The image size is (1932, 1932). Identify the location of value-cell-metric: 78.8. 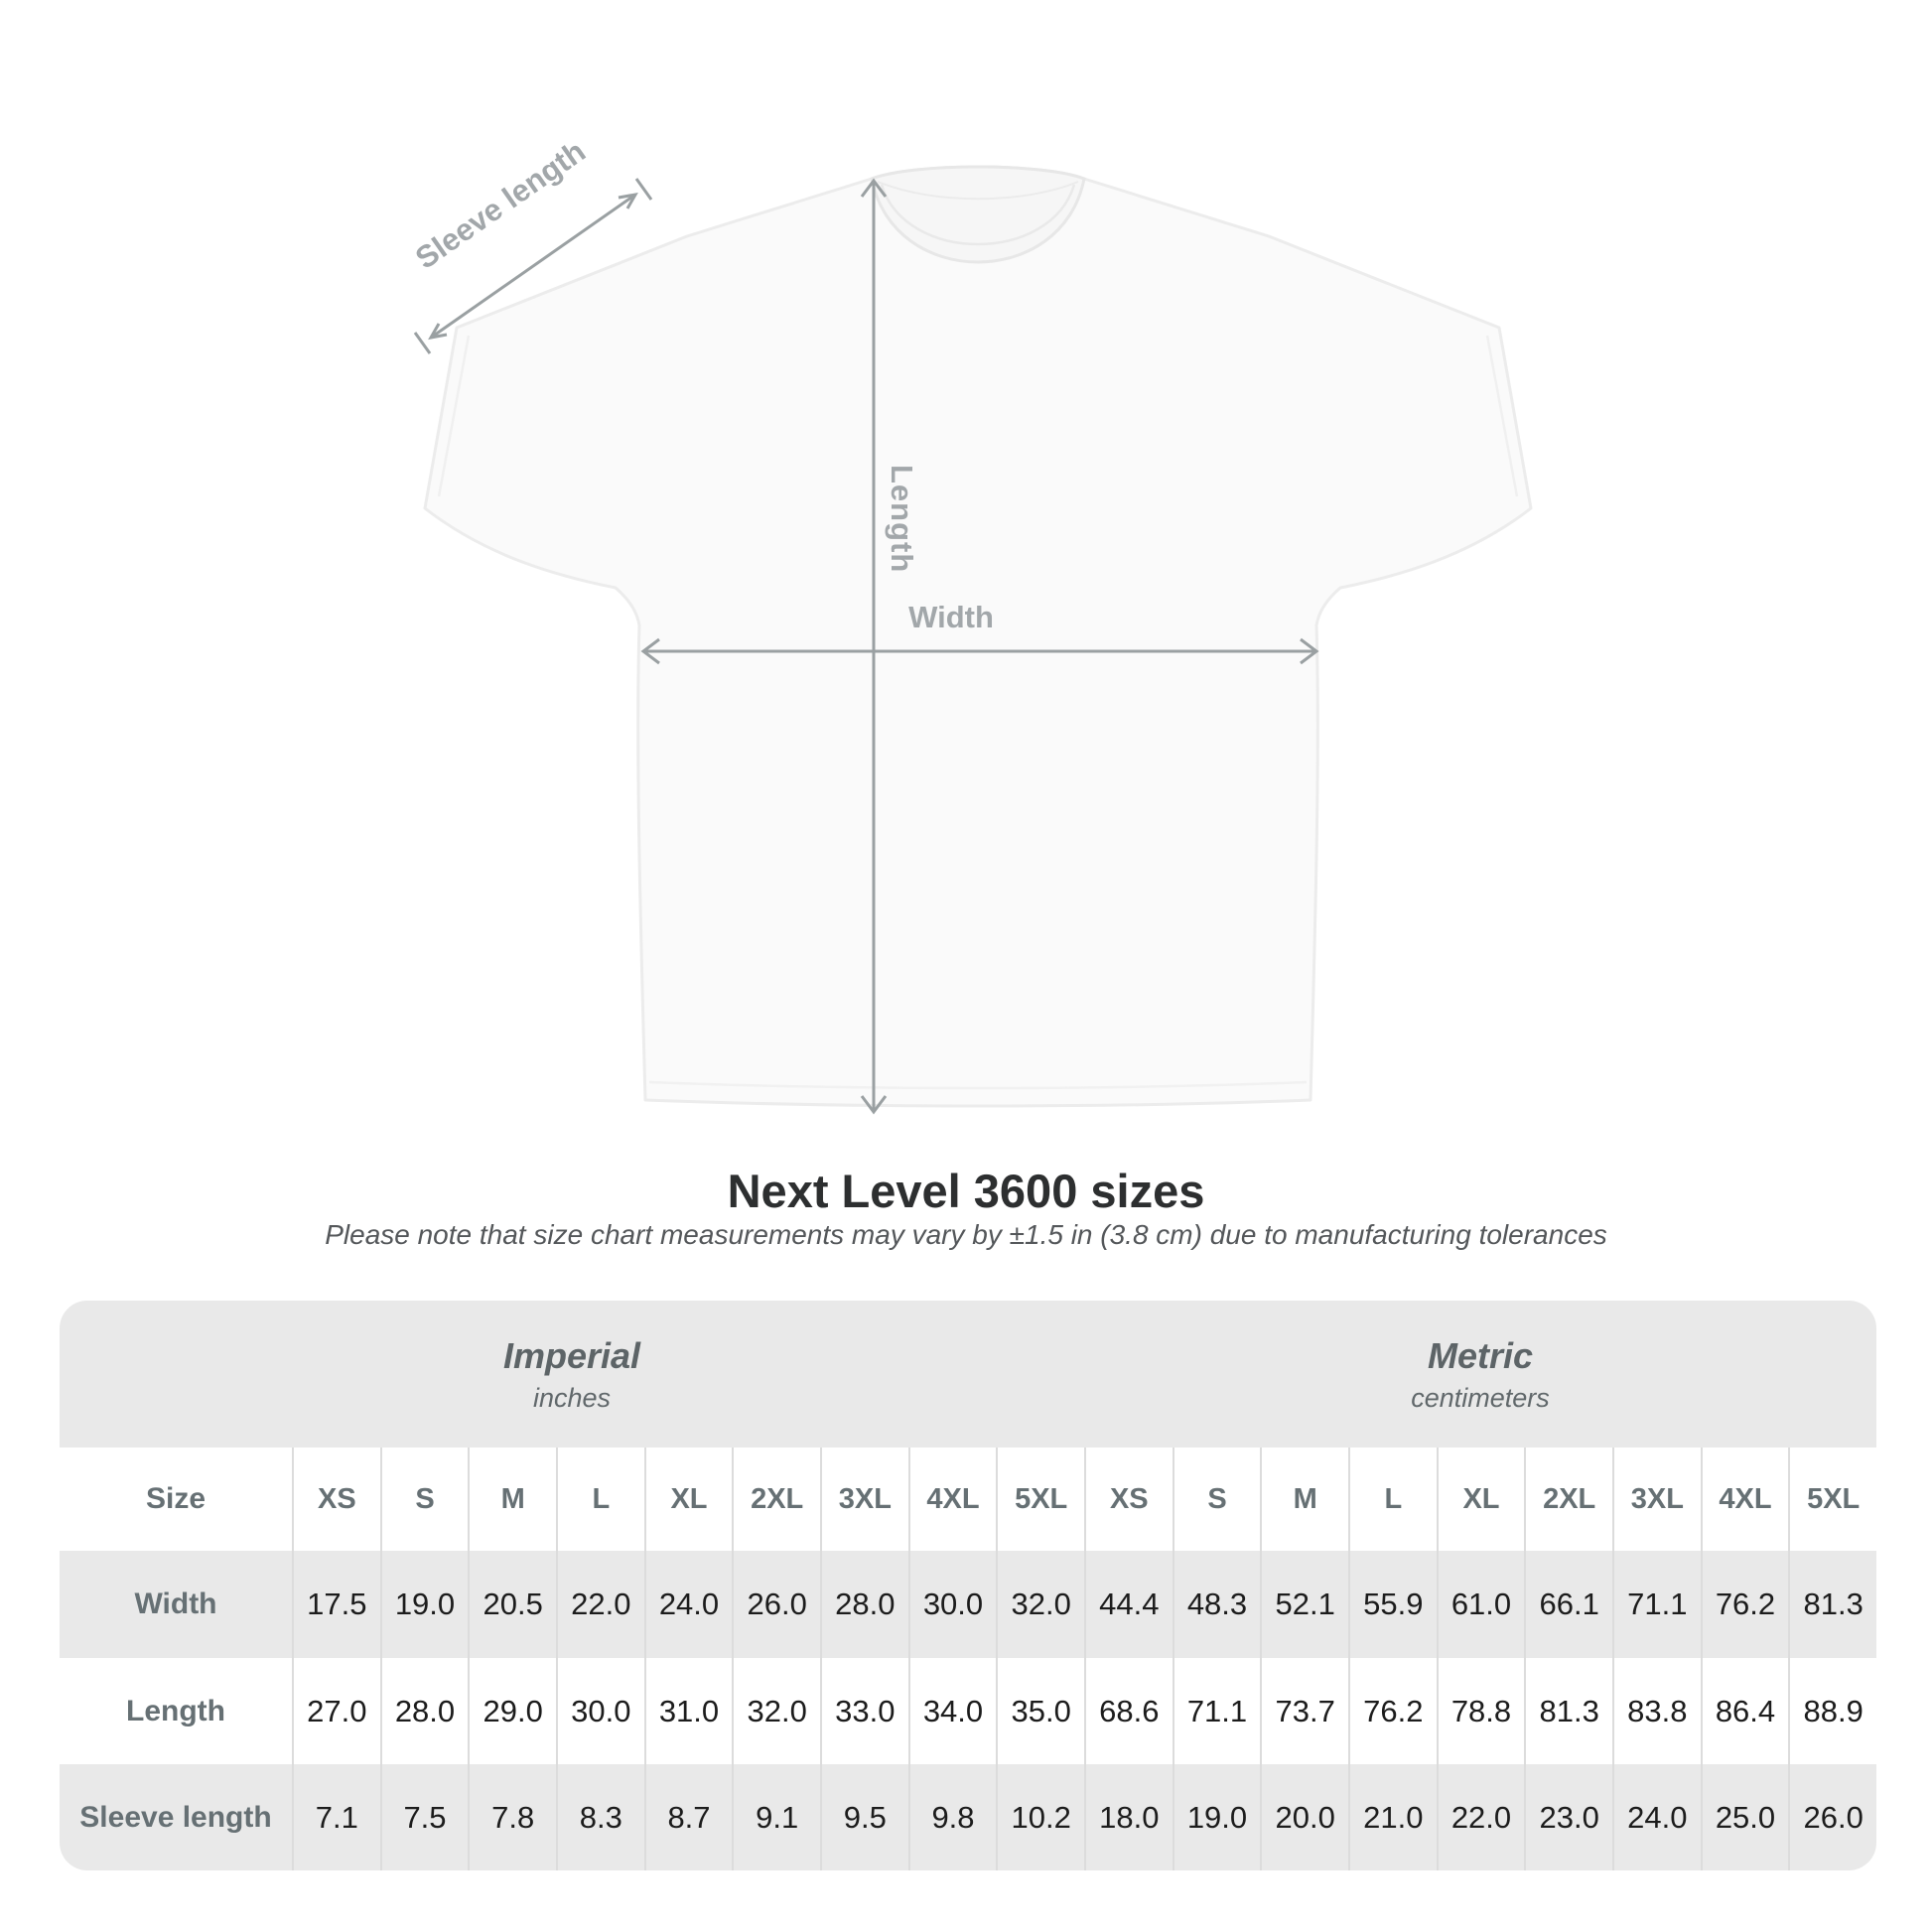
(1480, 1711).